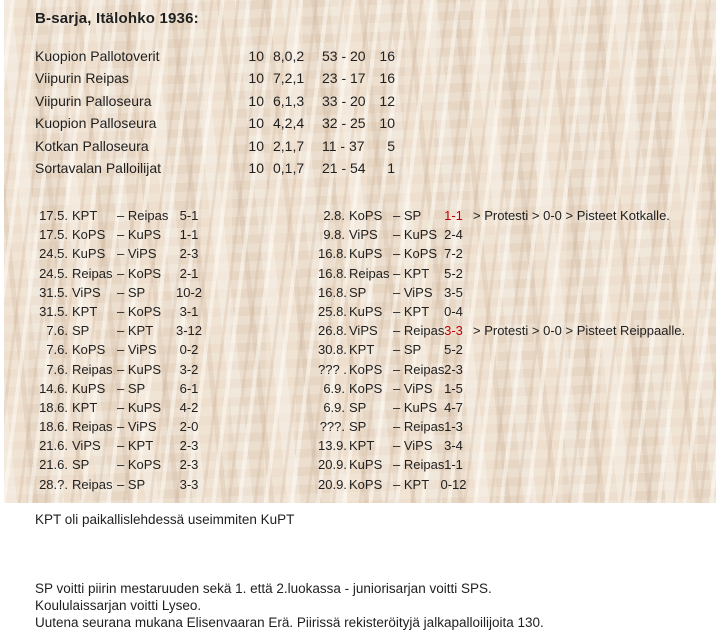 The image size is (717, 639). What do you see at coordinates (97, 56) in the screenshot?
I see `team-name: Kuopion Pallotoverit` at bounding box center [97, 56].